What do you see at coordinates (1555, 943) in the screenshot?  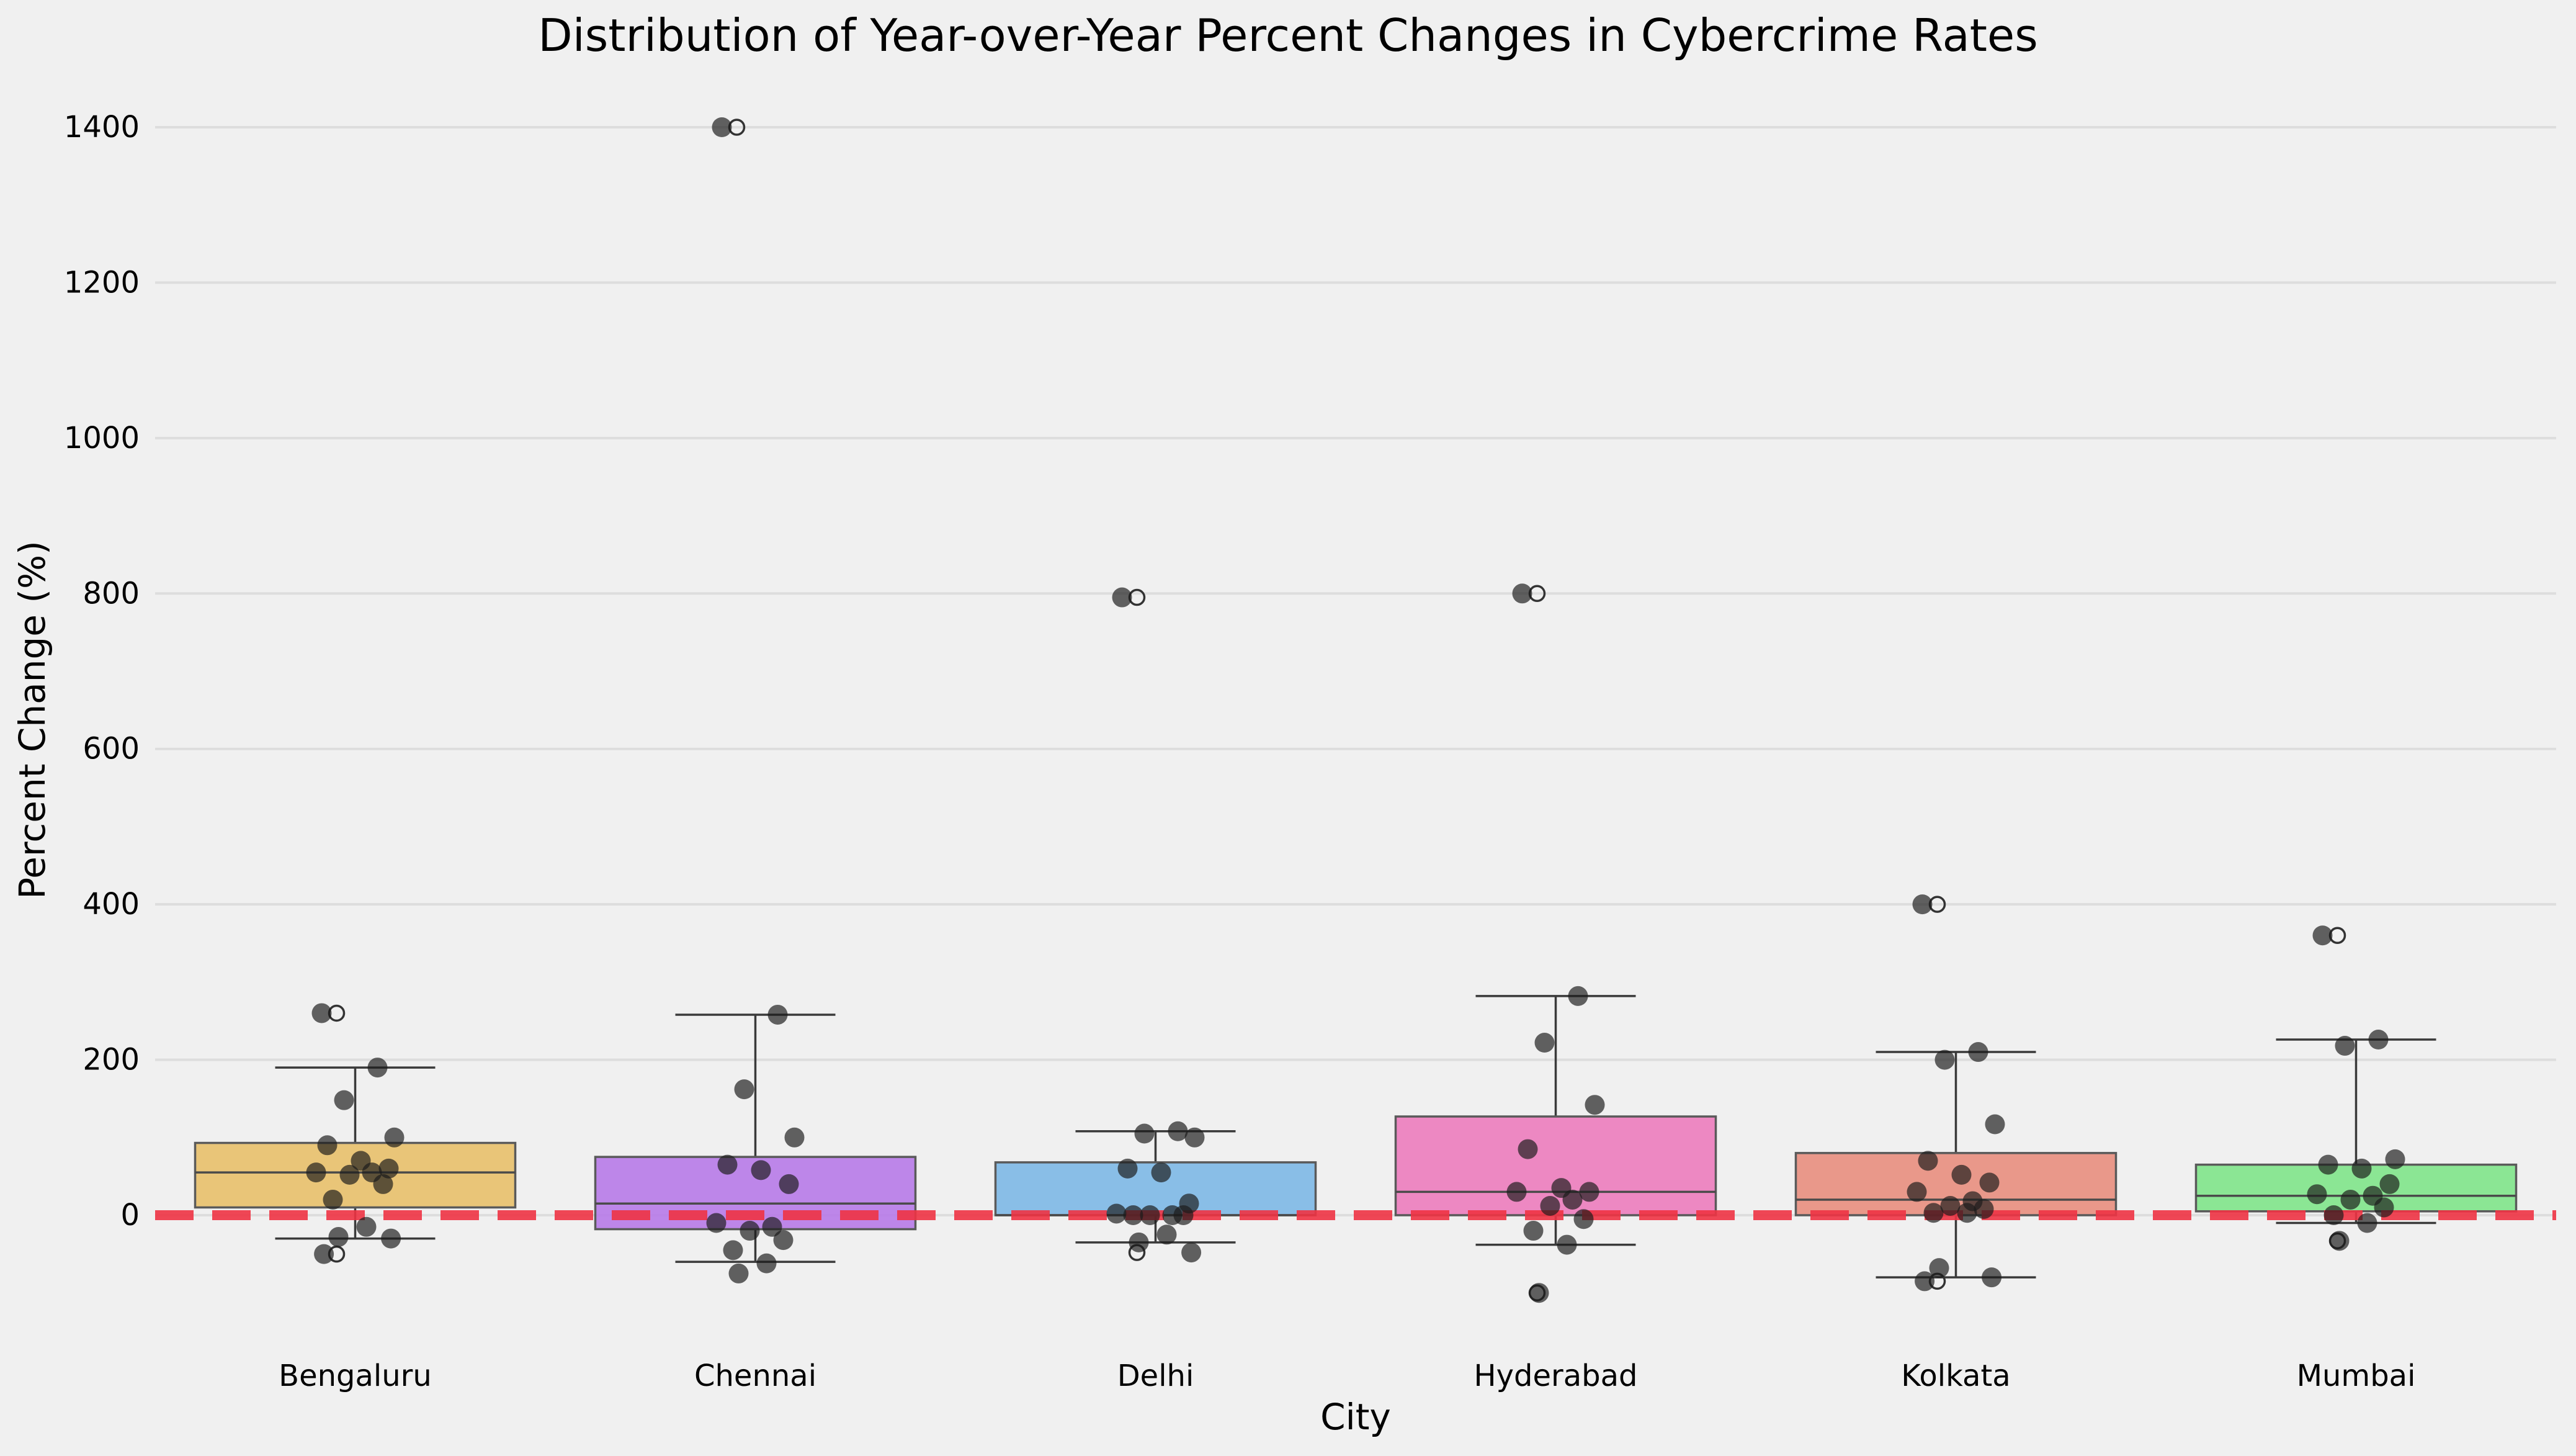 I see `box-hyderabad` at bounding box center [1555, 943].